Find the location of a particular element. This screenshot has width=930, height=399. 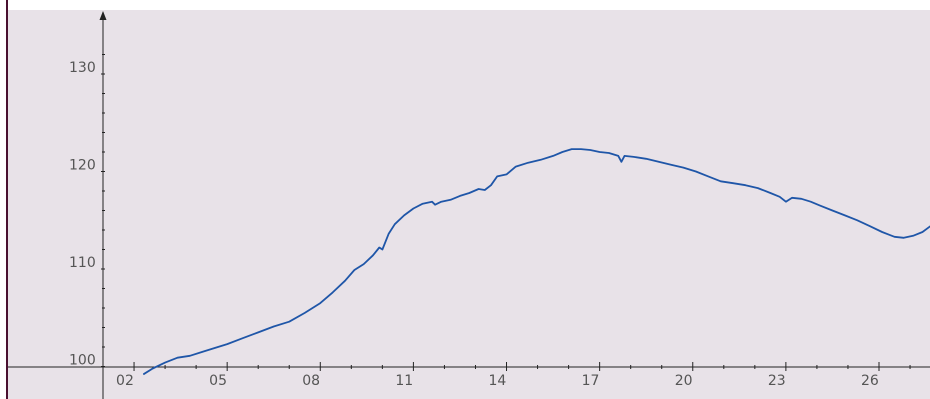

x-tick-label: 11 is located at coordinates (404, 381).